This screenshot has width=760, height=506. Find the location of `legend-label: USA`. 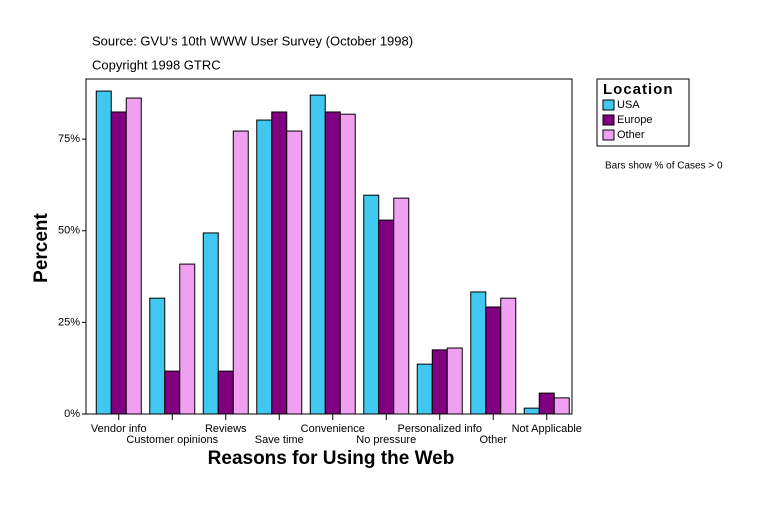

legend-label: USA is located at coordinates (628, 105).